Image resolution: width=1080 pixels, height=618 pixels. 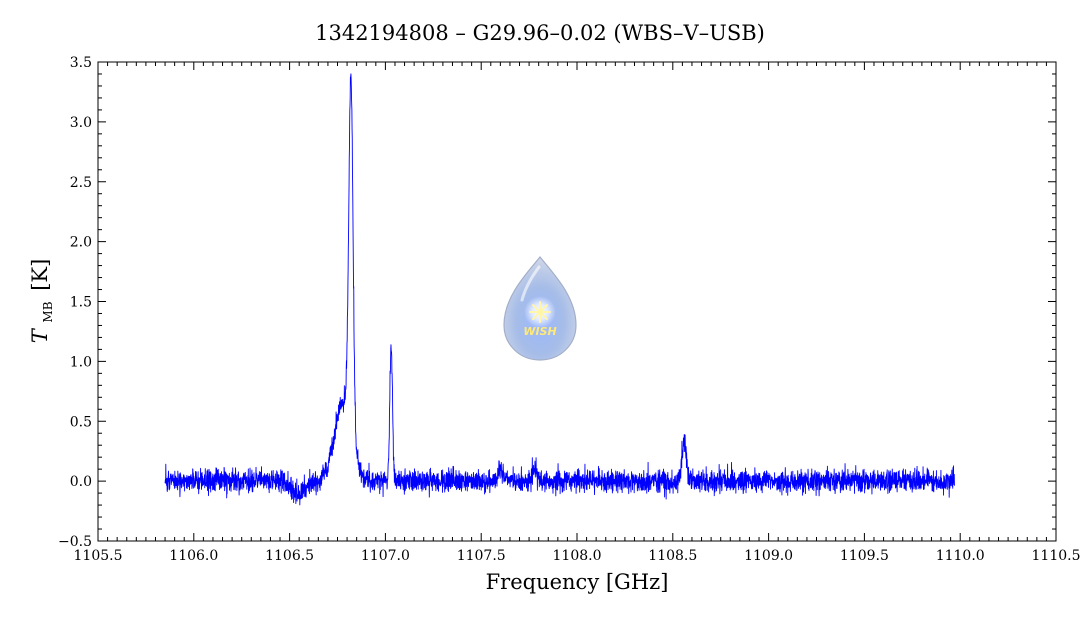 I want to click on y-tick-label: 3.0, so click(x=81, y=123).